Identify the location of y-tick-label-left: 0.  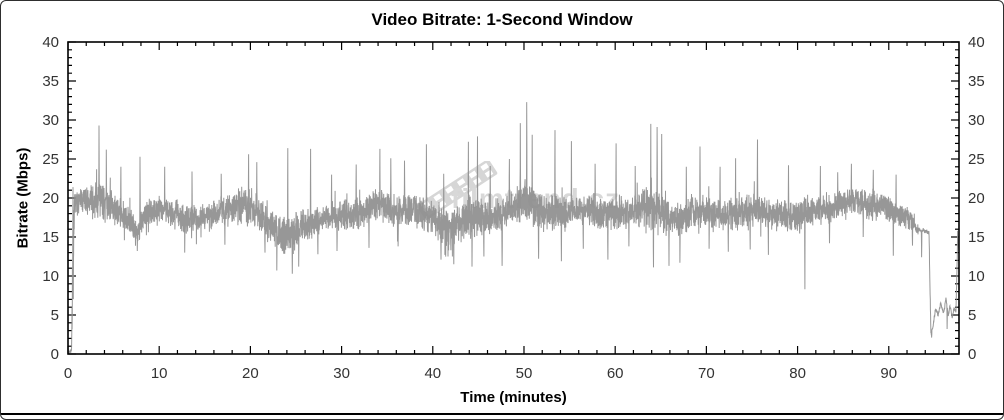
(55, 354).